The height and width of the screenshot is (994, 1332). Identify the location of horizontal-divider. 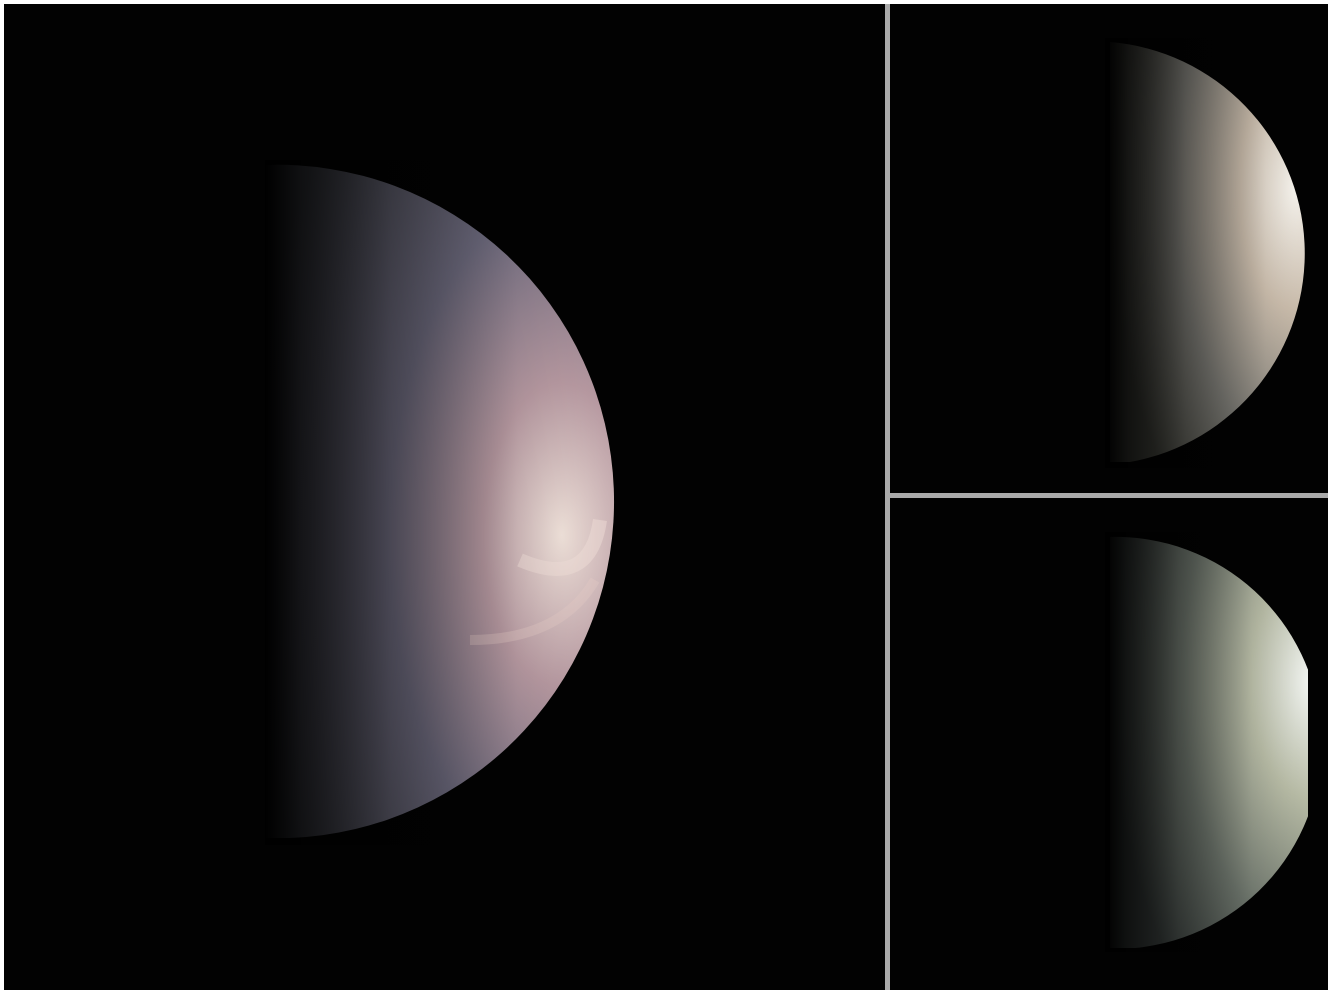
(1109, 495).